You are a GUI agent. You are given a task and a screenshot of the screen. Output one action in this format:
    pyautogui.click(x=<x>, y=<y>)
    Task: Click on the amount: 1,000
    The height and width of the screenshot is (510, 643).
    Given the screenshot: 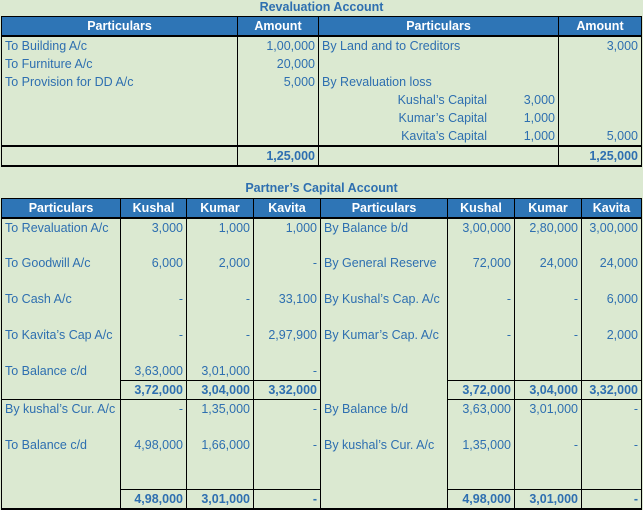 What is the action you would take?
    pyautogui.click(x=287, y=236)
    